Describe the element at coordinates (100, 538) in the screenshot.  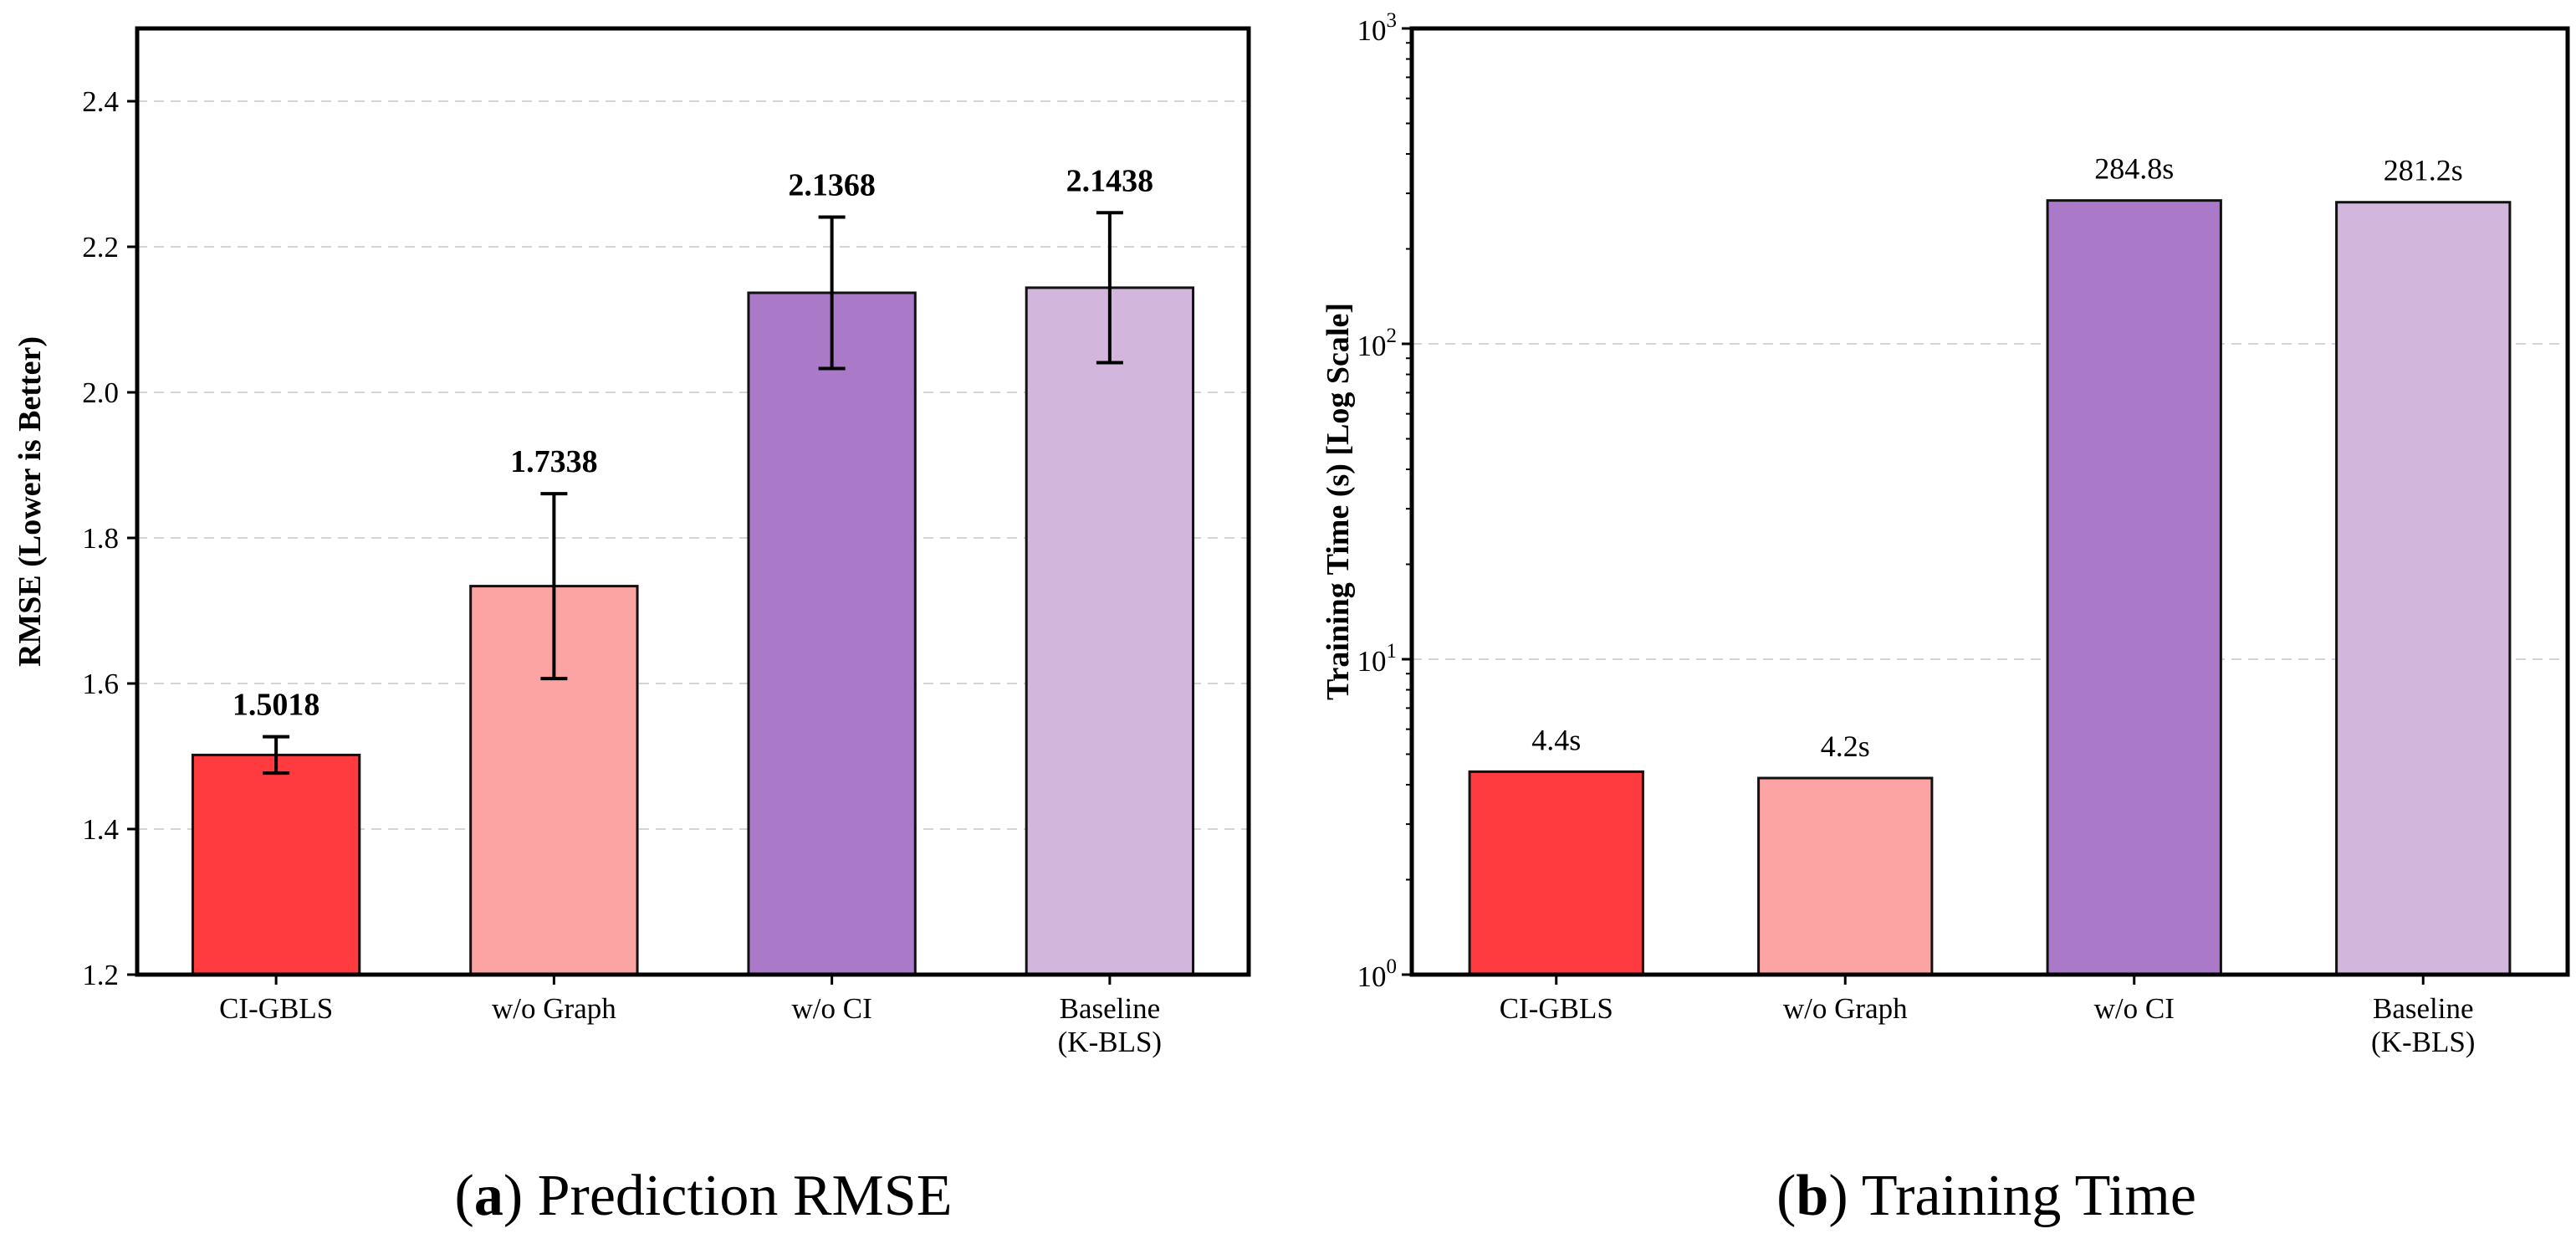
I see `y-tick-label: 1.8` at that location.